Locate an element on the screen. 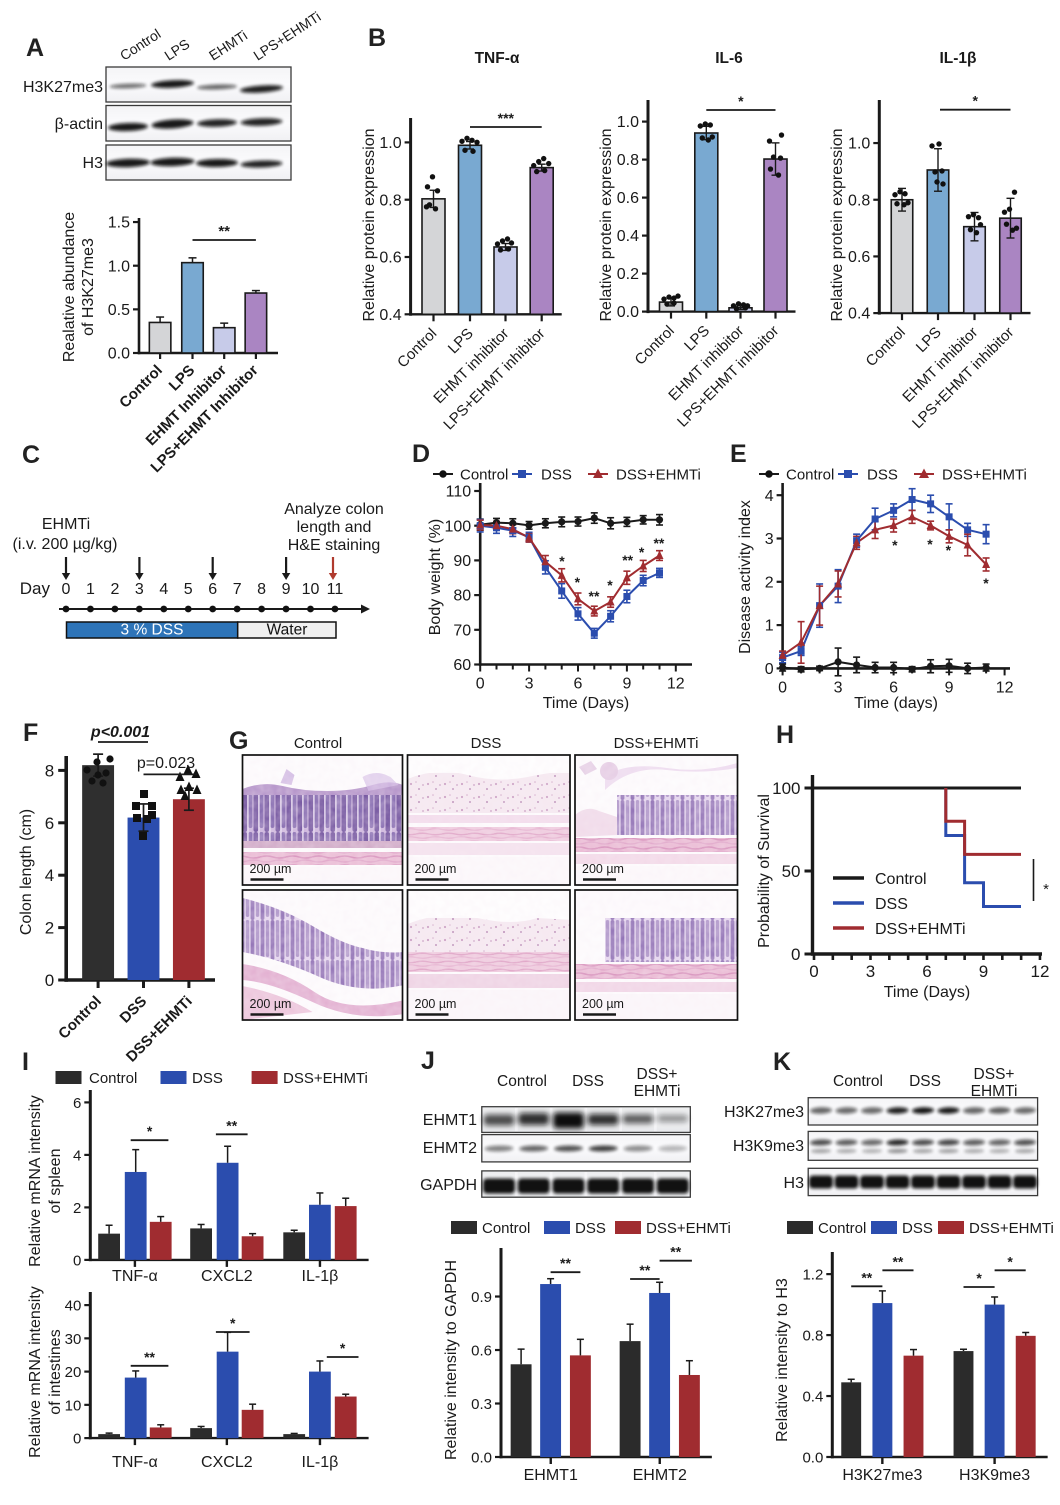 This screenshot has width=1060, height=1505. svg-text: 12 is located at coordinates (1039, 971).